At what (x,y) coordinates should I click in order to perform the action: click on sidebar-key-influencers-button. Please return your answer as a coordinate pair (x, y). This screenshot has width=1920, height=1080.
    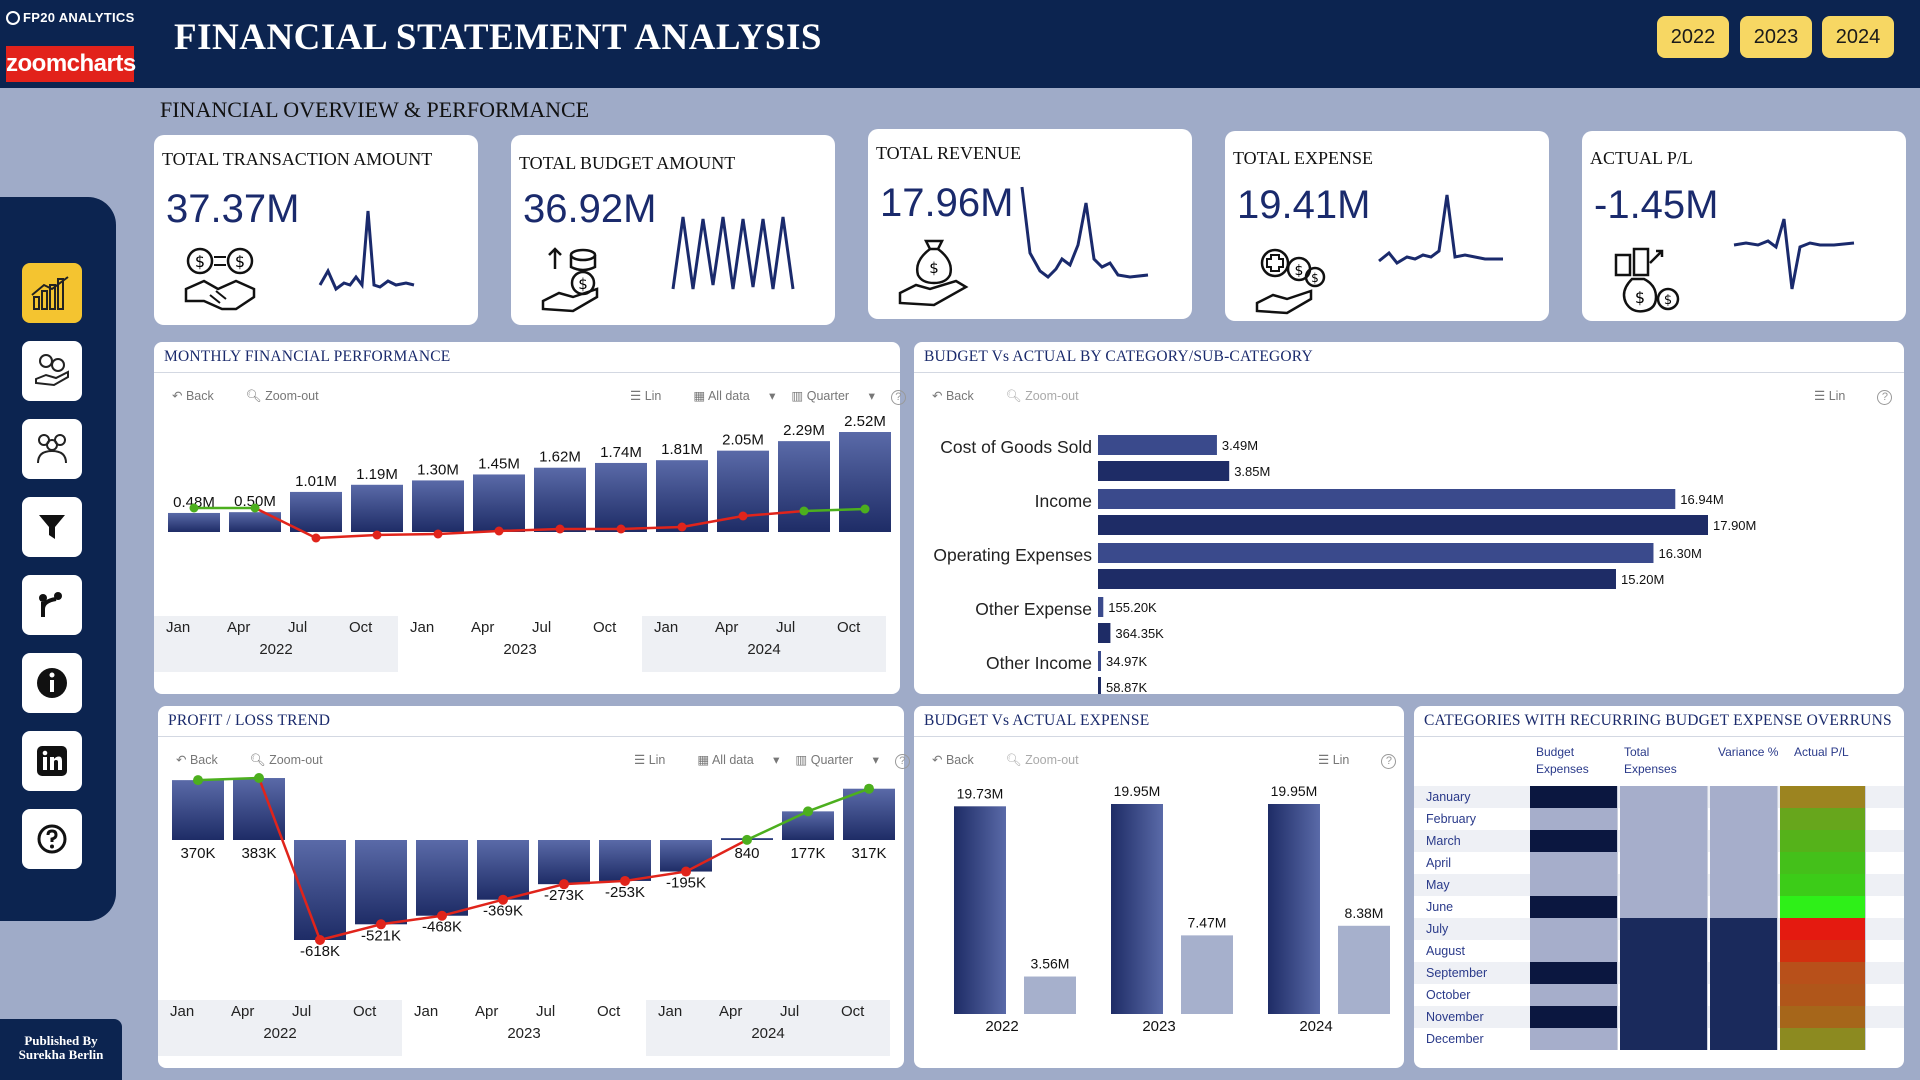
    Looking at the image, I should click on (52, 605).